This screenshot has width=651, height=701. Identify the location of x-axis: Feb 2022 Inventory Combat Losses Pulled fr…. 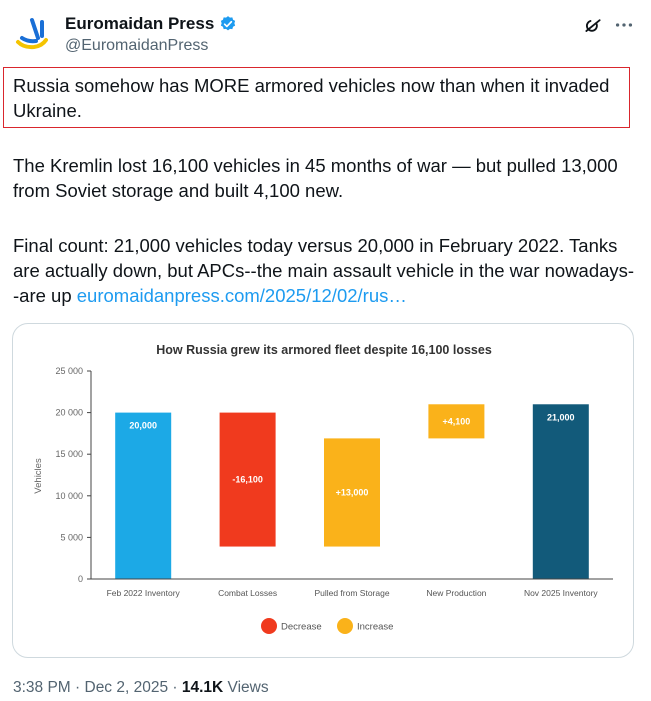
(352, 588).